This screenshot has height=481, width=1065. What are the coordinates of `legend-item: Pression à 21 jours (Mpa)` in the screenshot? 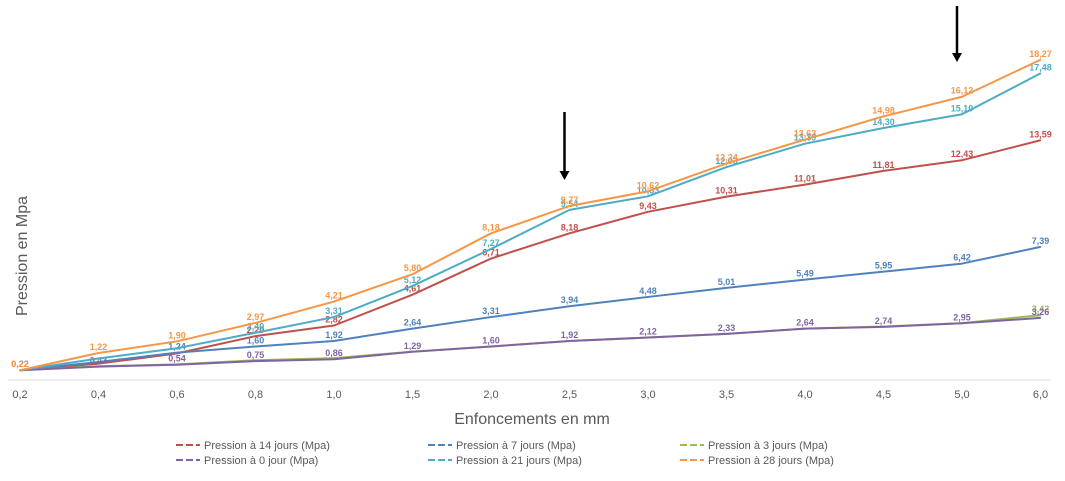 It's located at (505, 461).